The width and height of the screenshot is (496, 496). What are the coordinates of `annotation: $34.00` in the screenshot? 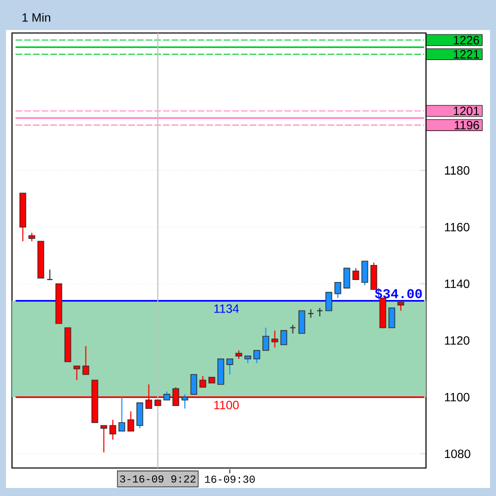 It's located at (398, 294).